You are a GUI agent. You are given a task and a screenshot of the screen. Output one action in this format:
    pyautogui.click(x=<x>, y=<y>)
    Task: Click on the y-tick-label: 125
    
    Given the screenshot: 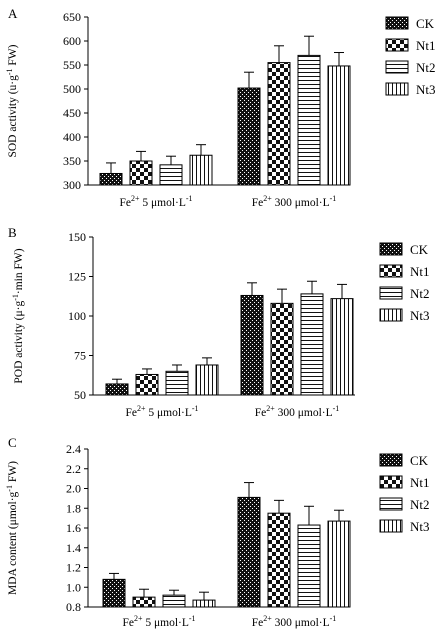 What is the action you would take?
    pyautogui.click(x=77, y=277)
    